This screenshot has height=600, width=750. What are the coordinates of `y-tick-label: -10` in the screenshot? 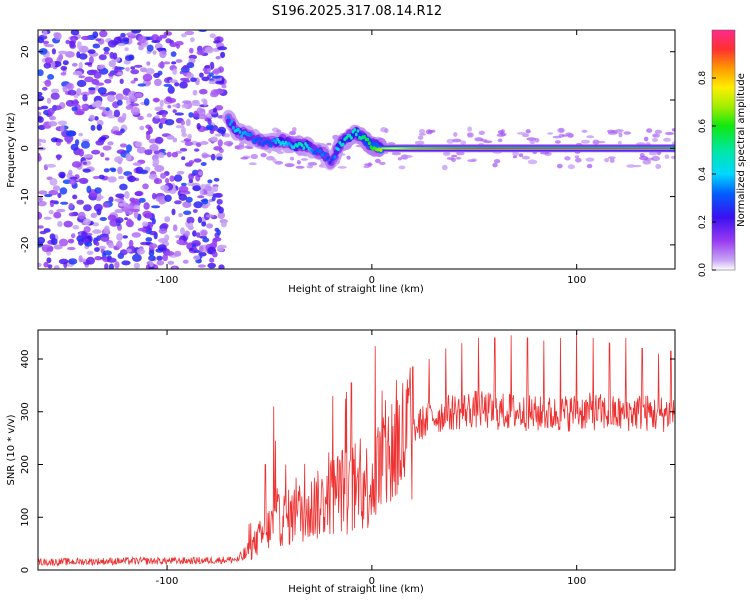 It's located at (25, 196).